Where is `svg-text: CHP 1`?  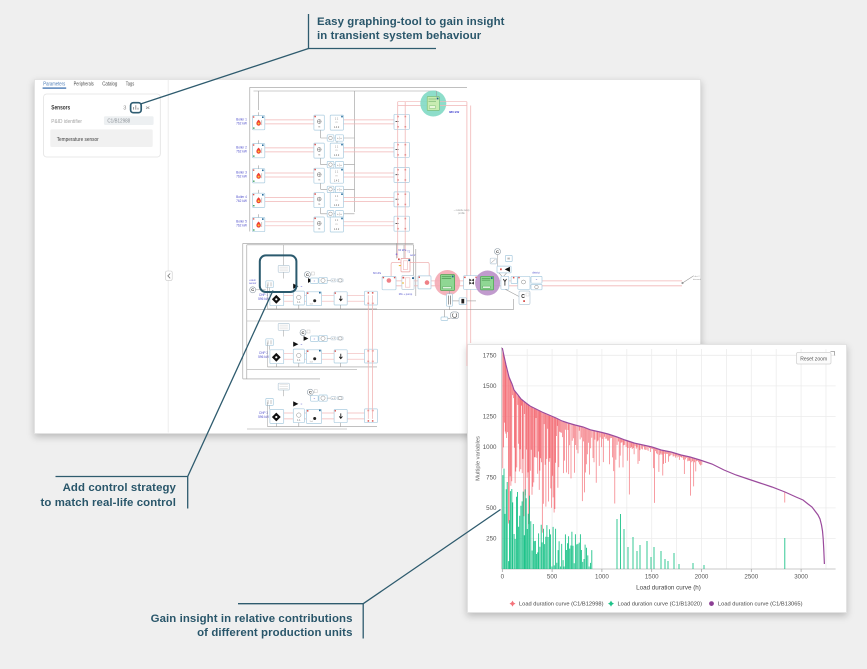 svg-text: CHP 1 is located at coordinates (264, 295).